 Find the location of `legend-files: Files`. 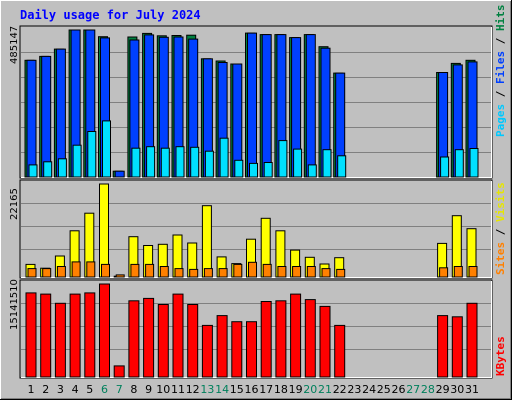

legend-files: Files is located at coordinates (500, 67).